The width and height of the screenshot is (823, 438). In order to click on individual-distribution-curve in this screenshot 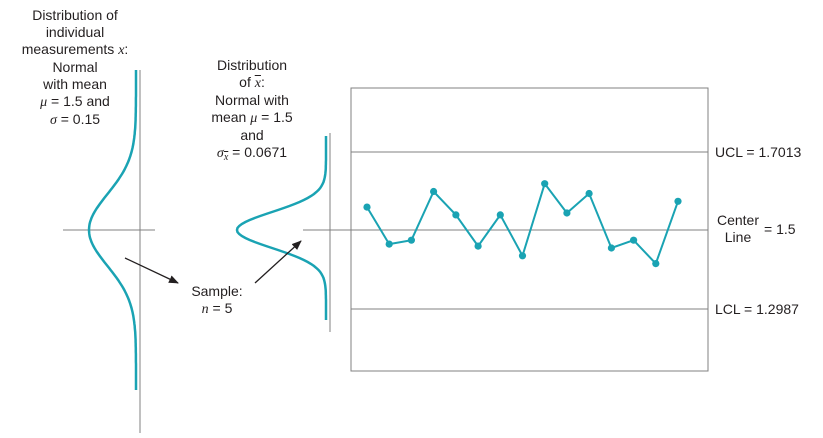, I will do `click(112, 230)`.